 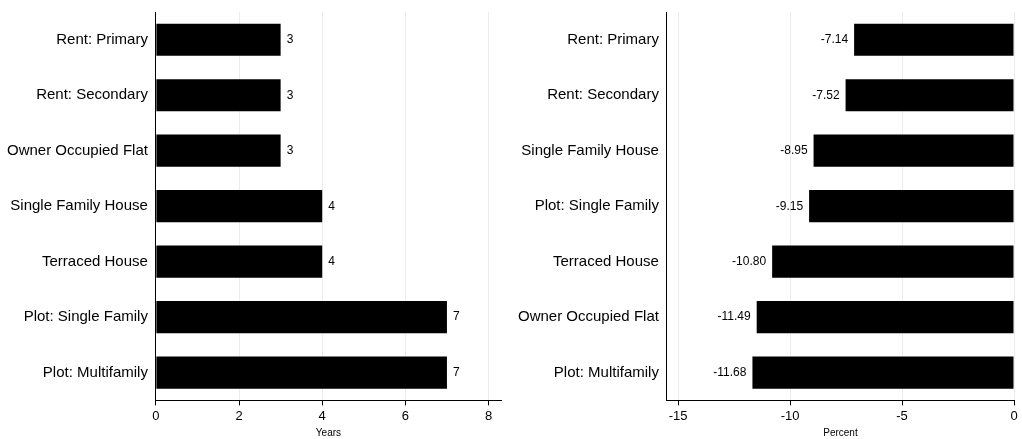 I want to click on x-tick-label: 8, so click(x=488, y=415).